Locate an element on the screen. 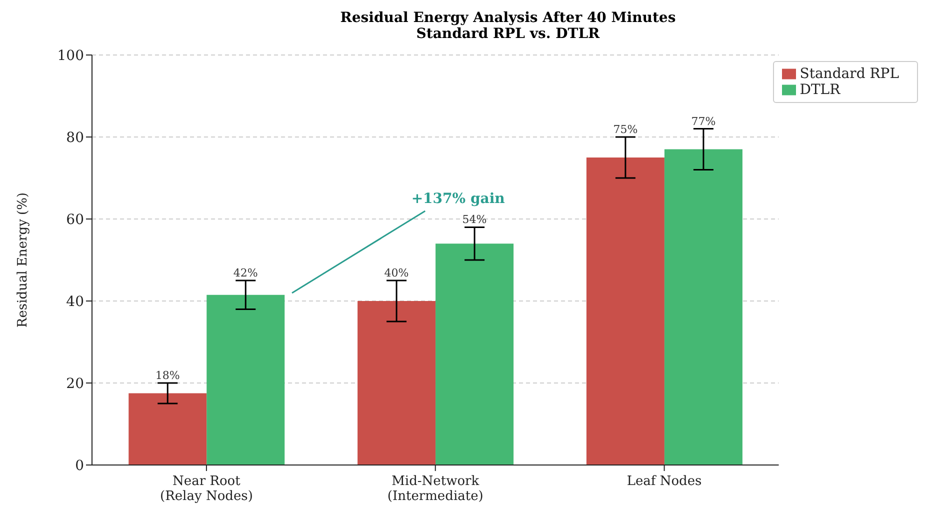 The image size is (940, 513). y-tick-label: 100 is located at coordinates (70, 56).